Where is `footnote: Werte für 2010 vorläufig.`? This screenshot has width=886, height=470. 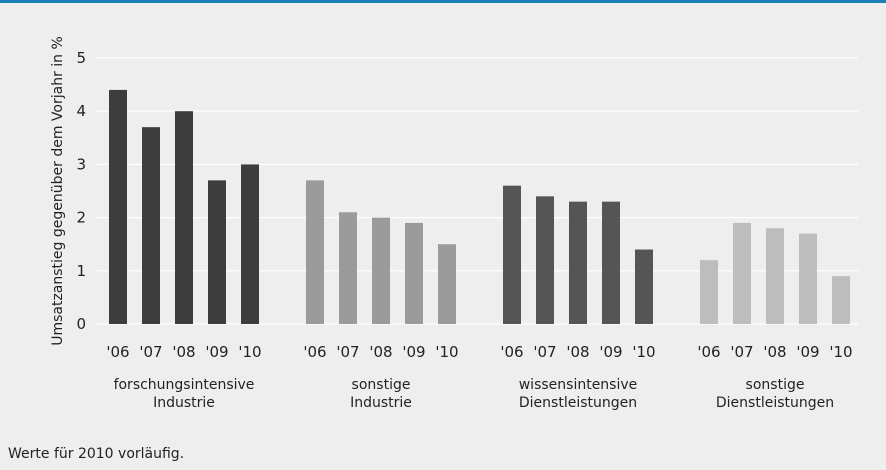 footnote: Werte für 2010 vorläufig. is located at coordinates (96, 454).